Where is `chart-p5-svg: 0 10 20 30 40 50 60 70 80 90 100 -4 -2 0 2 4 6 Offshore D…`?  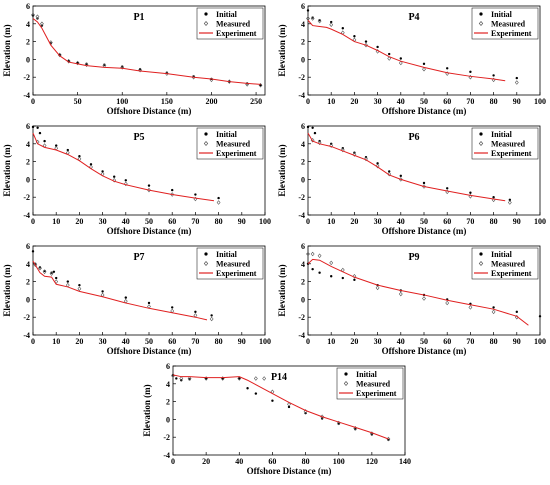 chart-p5-svg: 0 10 20 30 40 50 60 70 80 90 100 -4 -2 0 2 4 6 Offshore D… is located at coordinates (136, 179).